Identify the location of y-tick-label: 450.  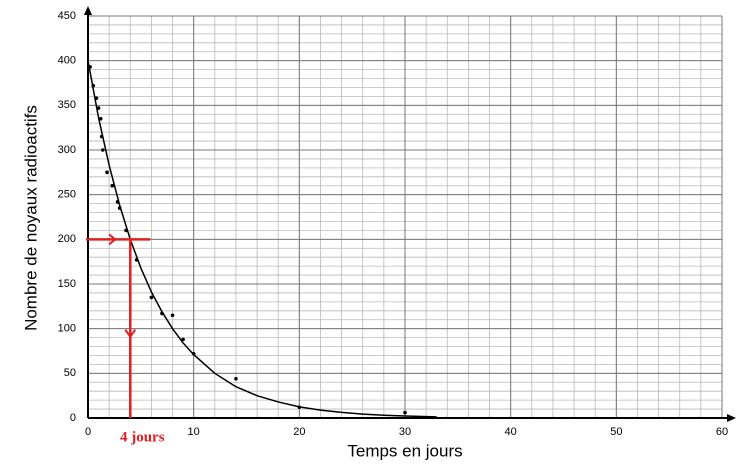
(67, 16).